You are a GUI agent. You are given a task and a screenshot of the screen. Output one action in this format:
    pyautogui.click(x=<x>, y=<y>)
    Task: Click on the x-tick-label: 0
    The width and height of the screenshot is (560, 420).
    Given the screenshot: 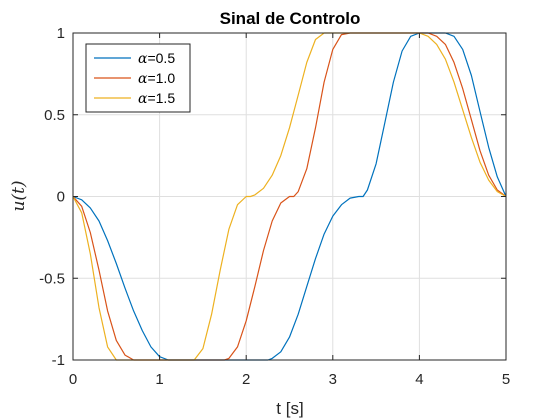 What is the action you would take?
    pyautogui.click(x=73, y=379)
    